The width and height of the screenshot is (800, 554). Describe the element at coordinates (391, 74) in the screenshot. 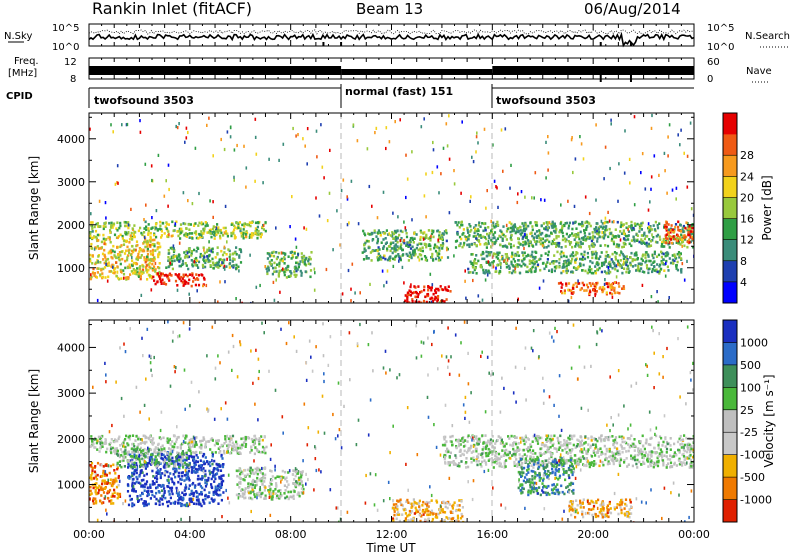

I see `freq-bands` at that location.